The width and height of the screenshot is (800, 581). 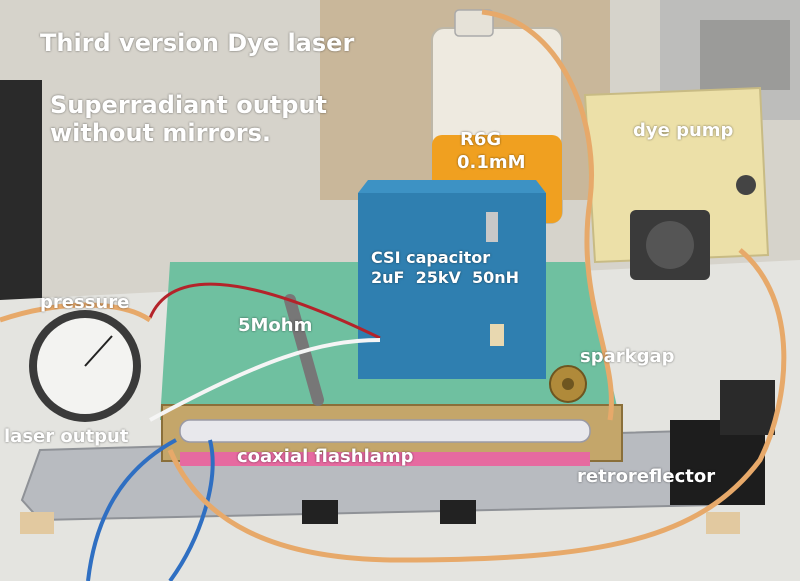 What do you see at coordinates (264, 311) in the screenshot?
I see `red-wire` at bounding box center [264, 311].